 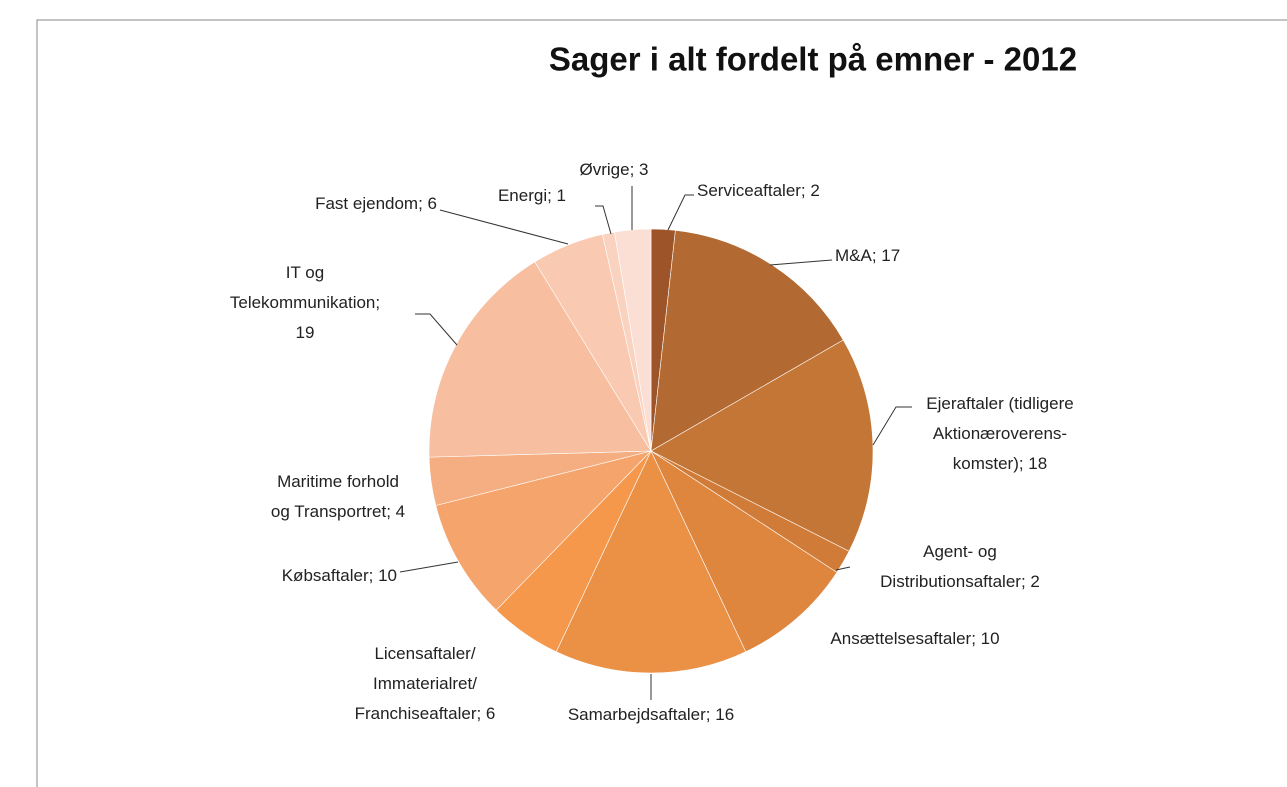 What do you see at coordinates (614, 169) in the screenshot?
I see `data-label: Øvrige; 3` at bounding box center [614, 169].